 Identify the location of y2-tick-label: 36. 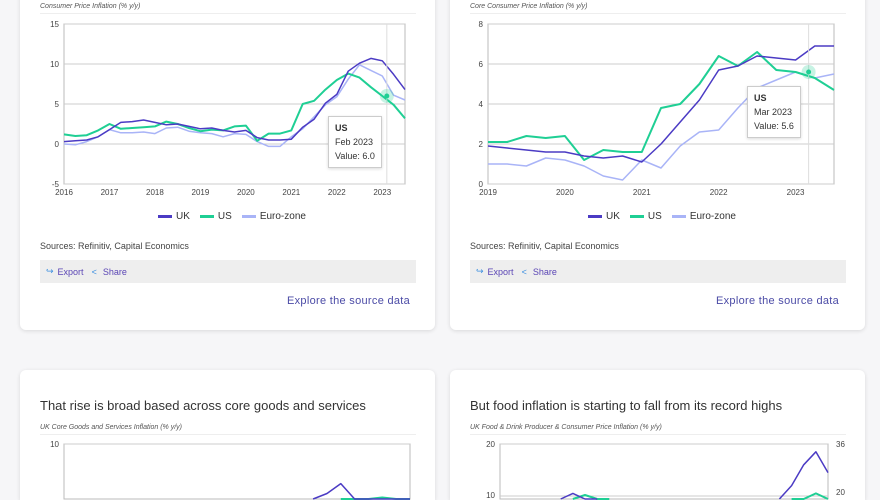
(840, 444).